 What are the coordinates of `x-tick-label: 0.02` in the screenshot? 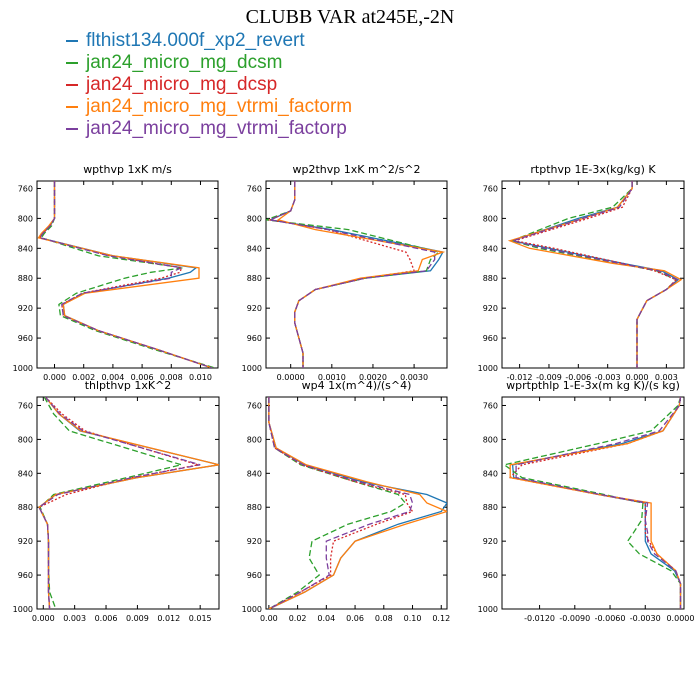 It's located at (298, 618).